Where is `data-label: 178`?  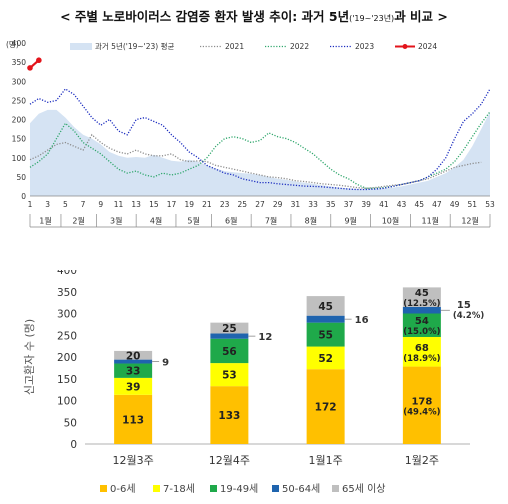 data-label: 178 is located at coordinates (421, 401).